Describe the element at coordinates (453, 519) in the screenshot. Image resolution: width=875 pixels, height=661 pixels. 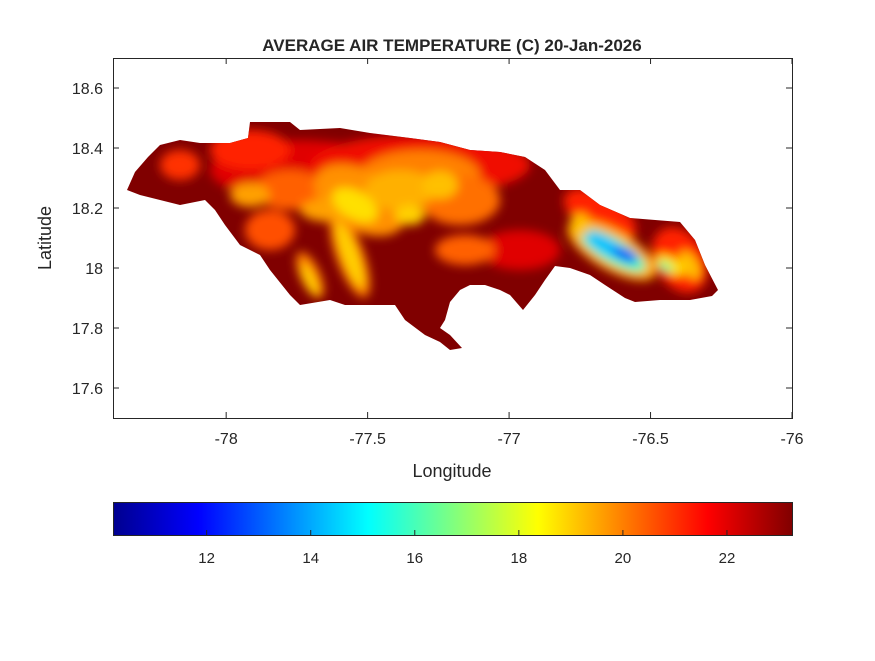
I see `colorbar` at that location.